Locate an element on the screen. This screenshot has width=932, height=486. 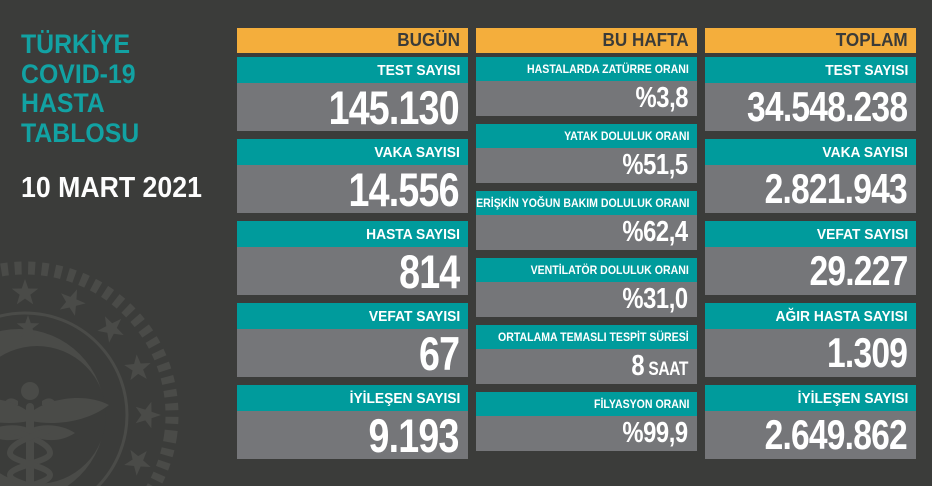
stat-block-toplam-iyilesen-sayisi: İYİLEŞEN SAYISI 2.649.862 is located at coordinates (810, 422).